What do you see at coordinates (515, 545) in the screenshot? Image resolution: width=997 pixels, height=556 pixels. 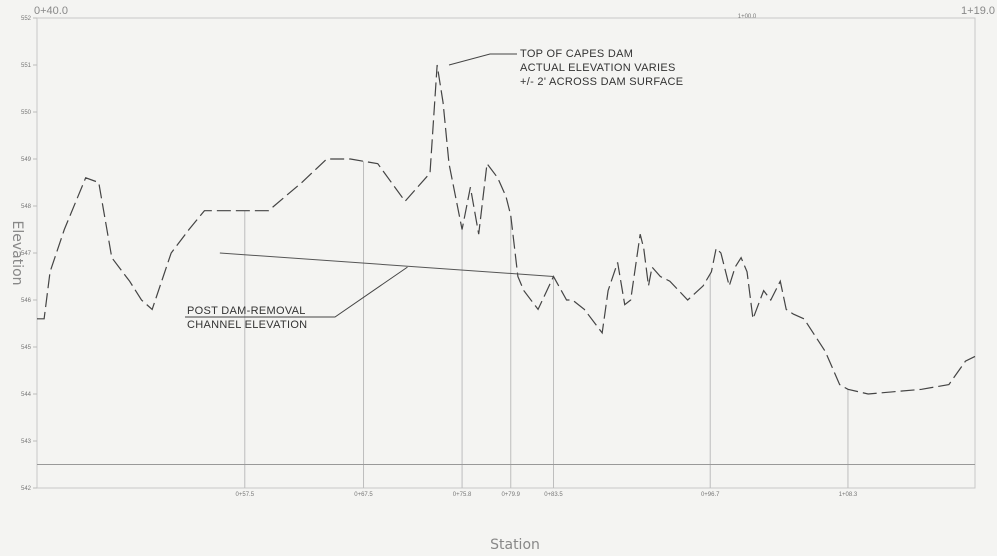 I see `x-axis-title: Station` at bounding box center [515, 545].